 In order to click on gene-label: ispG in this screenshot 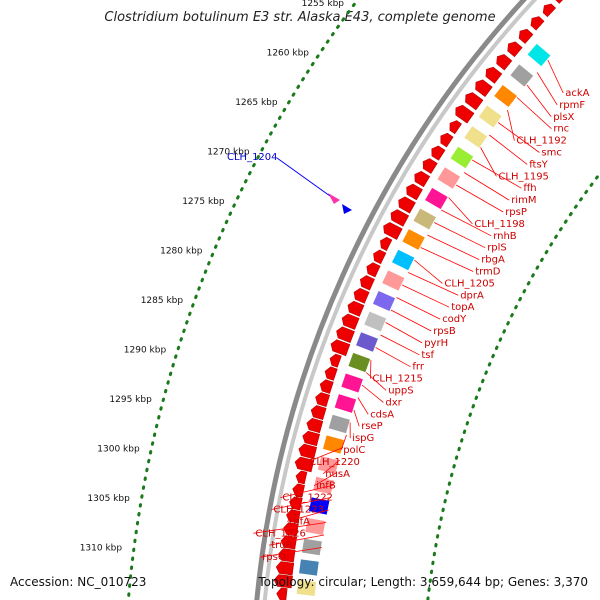, I will do `click(363, 438)`.